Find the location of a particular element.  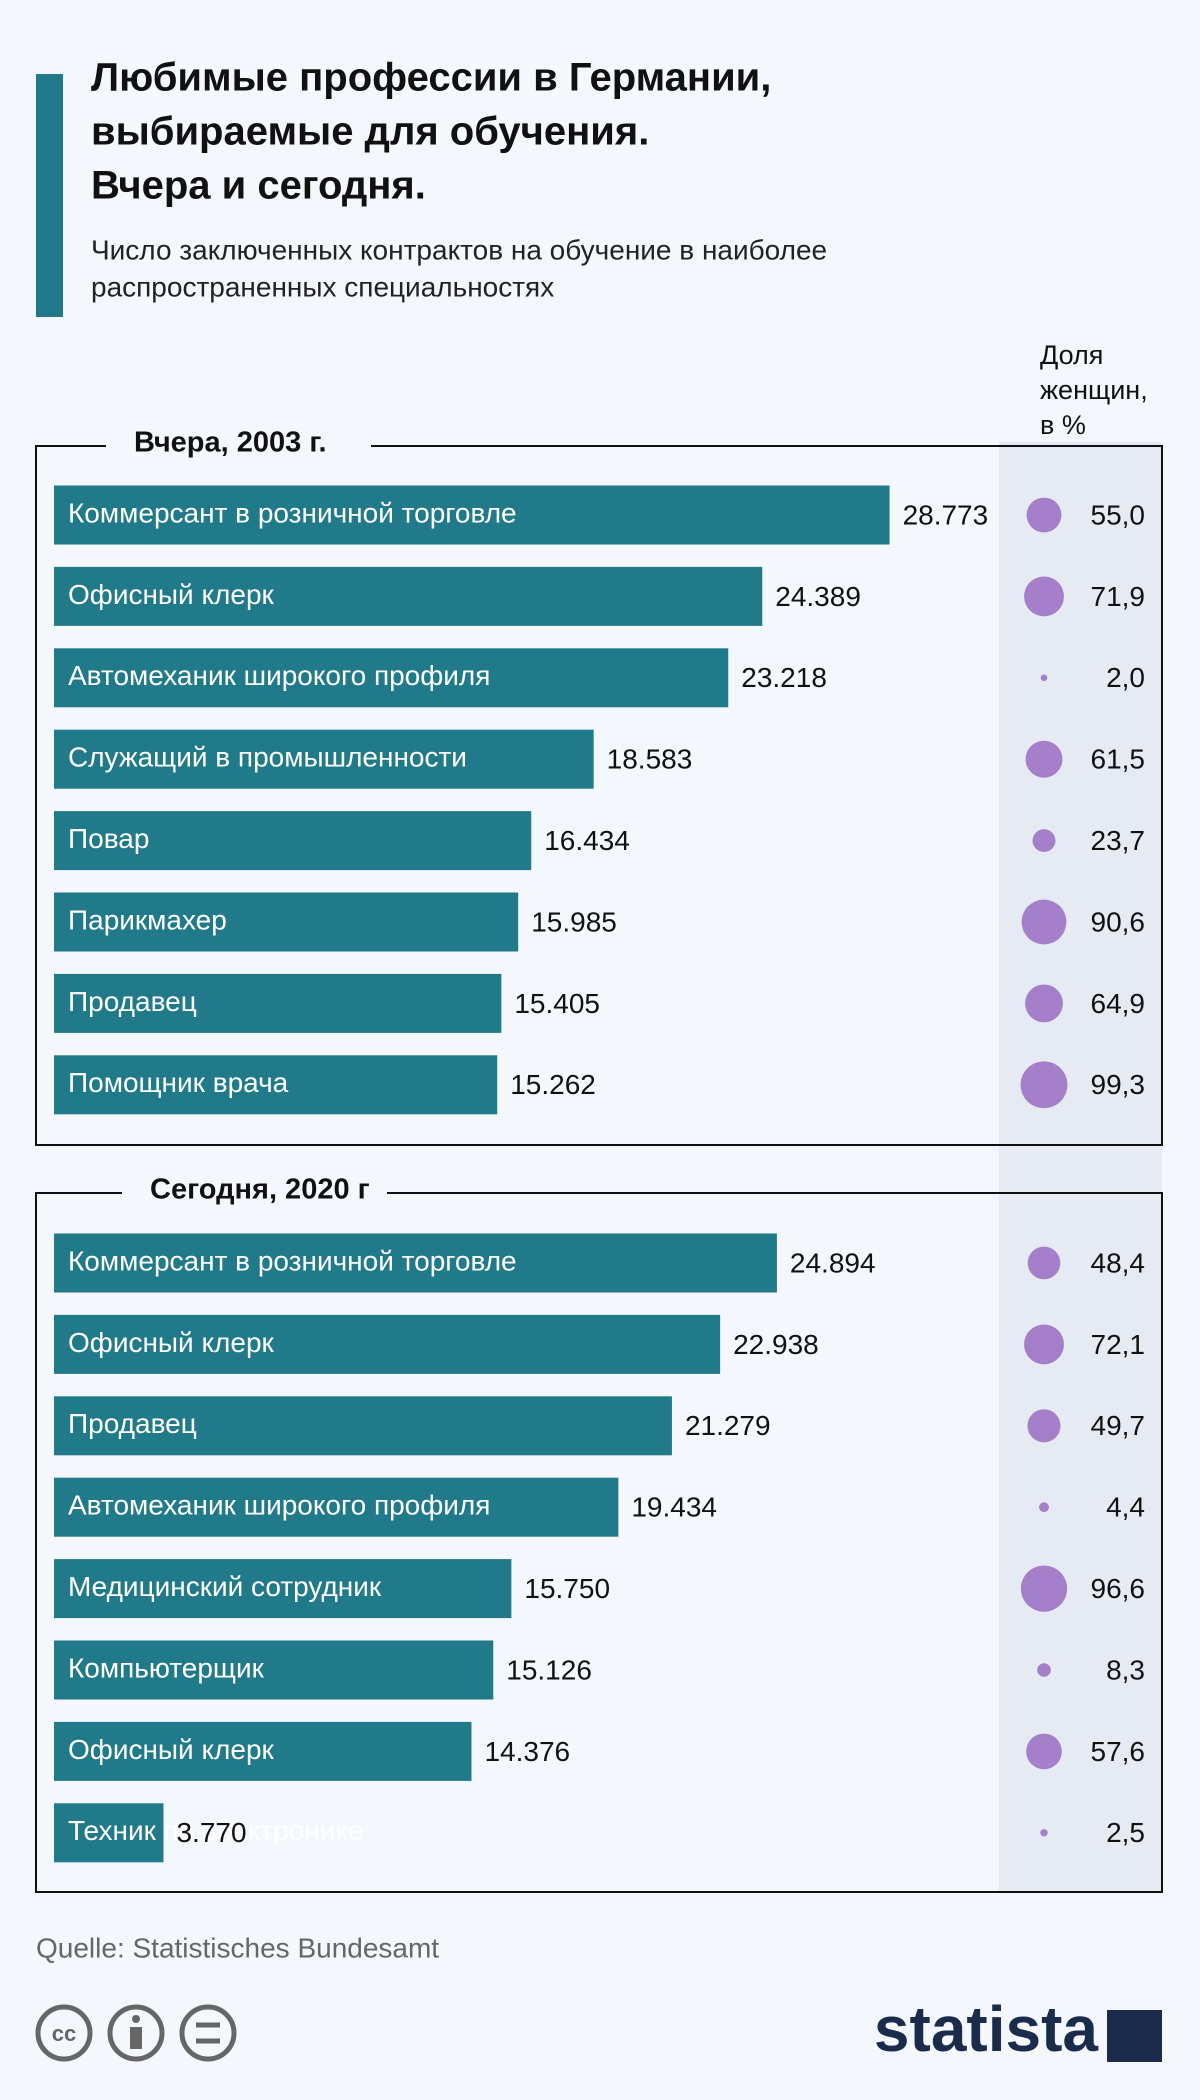

title: Вчера и сегодня. is located at coordinates (258, 186).